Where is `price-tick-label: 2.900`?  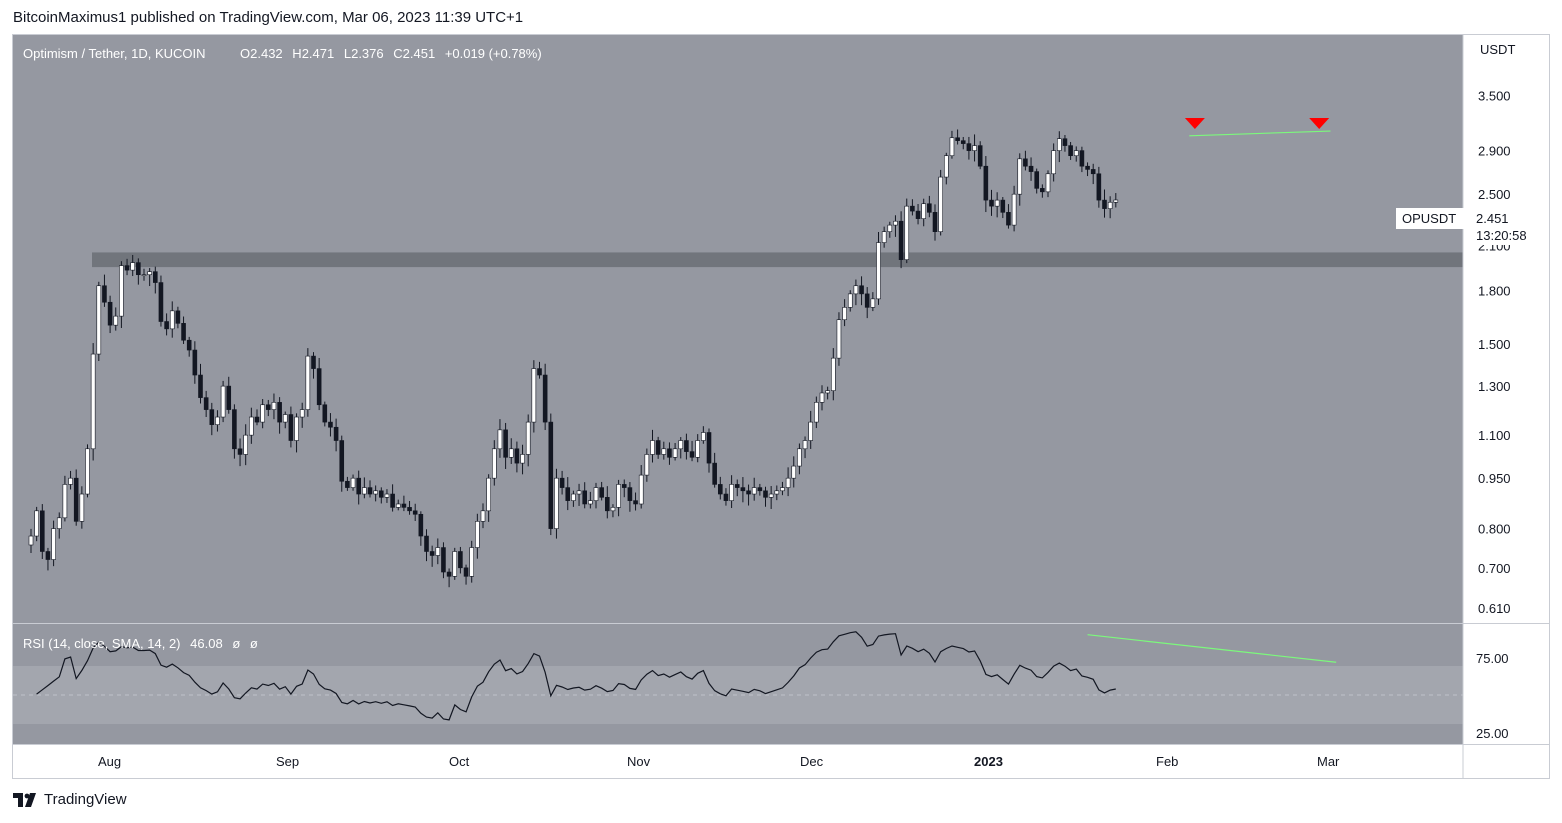
price-tick-label: 2.900 is located at coordinates (1494, 151).